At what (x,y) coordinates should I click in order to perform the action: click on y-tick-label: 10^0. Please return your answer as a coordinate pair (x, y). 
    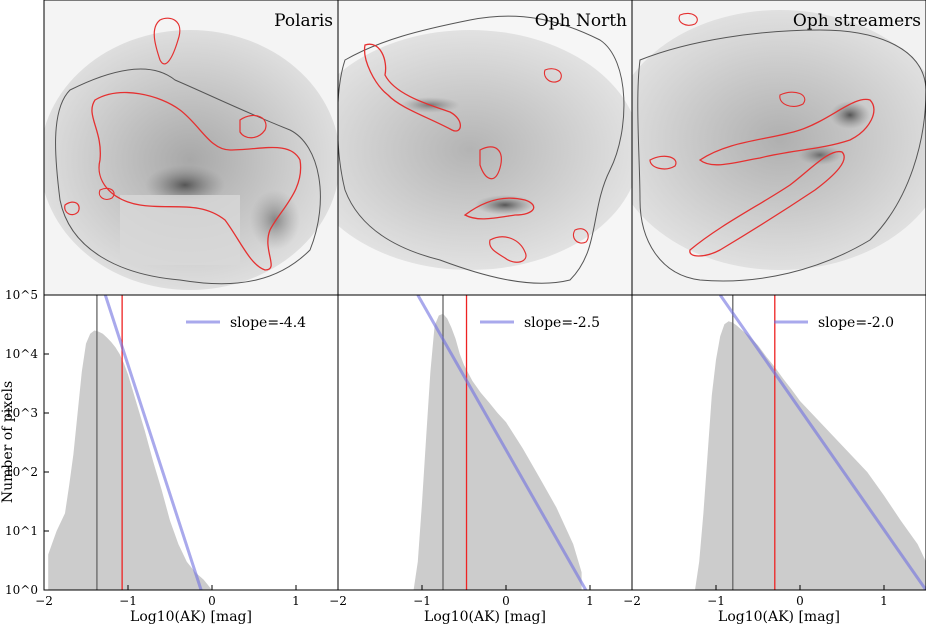
    Looking at the image, I should click on (21, 590).